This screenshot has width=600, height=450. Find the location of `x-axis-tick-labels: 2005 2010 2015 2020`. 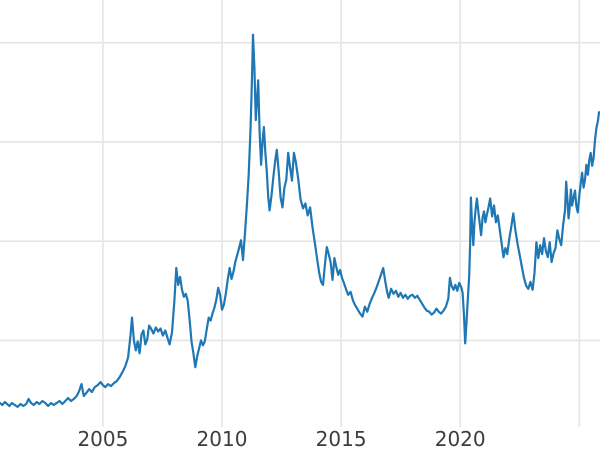

x-axis-tick-labels: 2005 2010 2015 2020 is located at coordinates (281, 438).